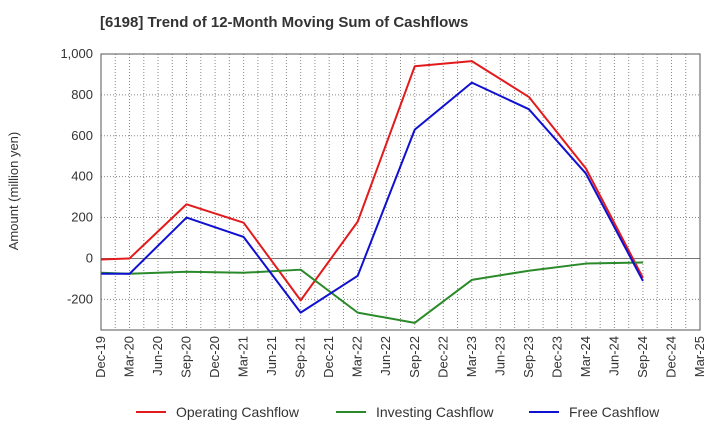  I want to click on series-line, so click(371, 292).